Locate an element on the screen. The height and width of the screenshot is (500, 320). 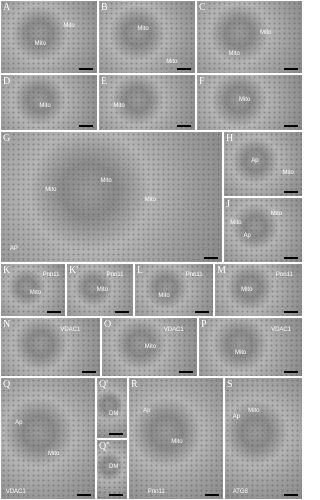
micrograph-panel: K Mito Pnn11 is located at coordinates (33, 290).